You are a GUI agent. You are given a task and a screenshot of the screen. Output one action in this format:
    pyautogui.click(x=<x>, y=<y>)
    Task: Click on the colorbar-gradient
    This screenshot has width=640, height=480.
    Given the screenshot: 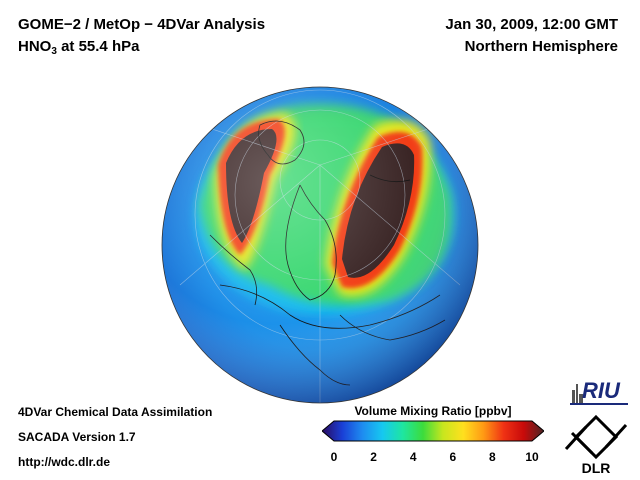 What is the action you would take?
    pyautogui.click(x=433, y=431)
    